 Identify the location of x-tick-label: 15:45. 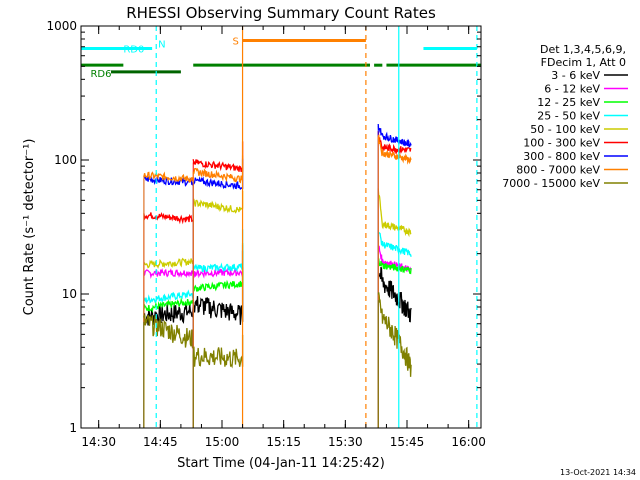
(407, 442).